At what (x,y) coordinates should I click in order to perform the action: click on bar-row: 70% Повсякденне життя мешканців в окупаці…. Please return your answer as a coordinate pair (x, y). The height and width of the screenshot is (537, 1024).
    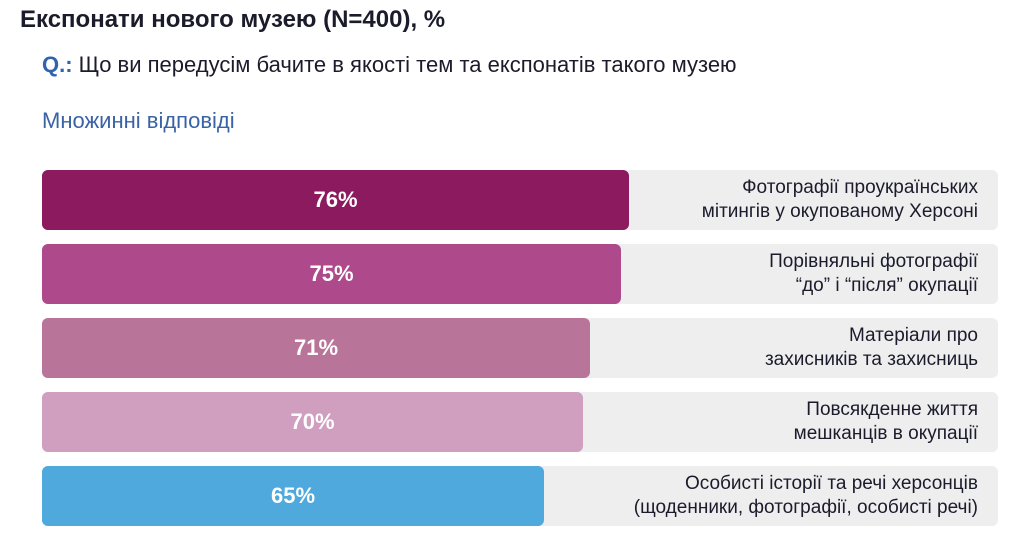
    Looking at the image, I should click on (520, 422).